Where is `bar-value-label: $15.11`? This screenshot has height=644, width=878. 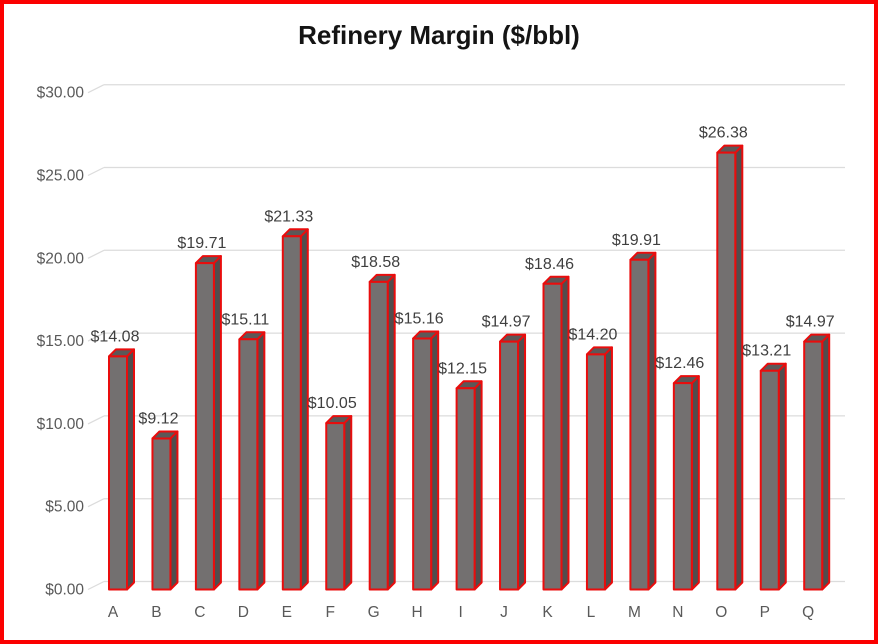 bar-value-label: $15.11 is located at coordinates (245, 319).